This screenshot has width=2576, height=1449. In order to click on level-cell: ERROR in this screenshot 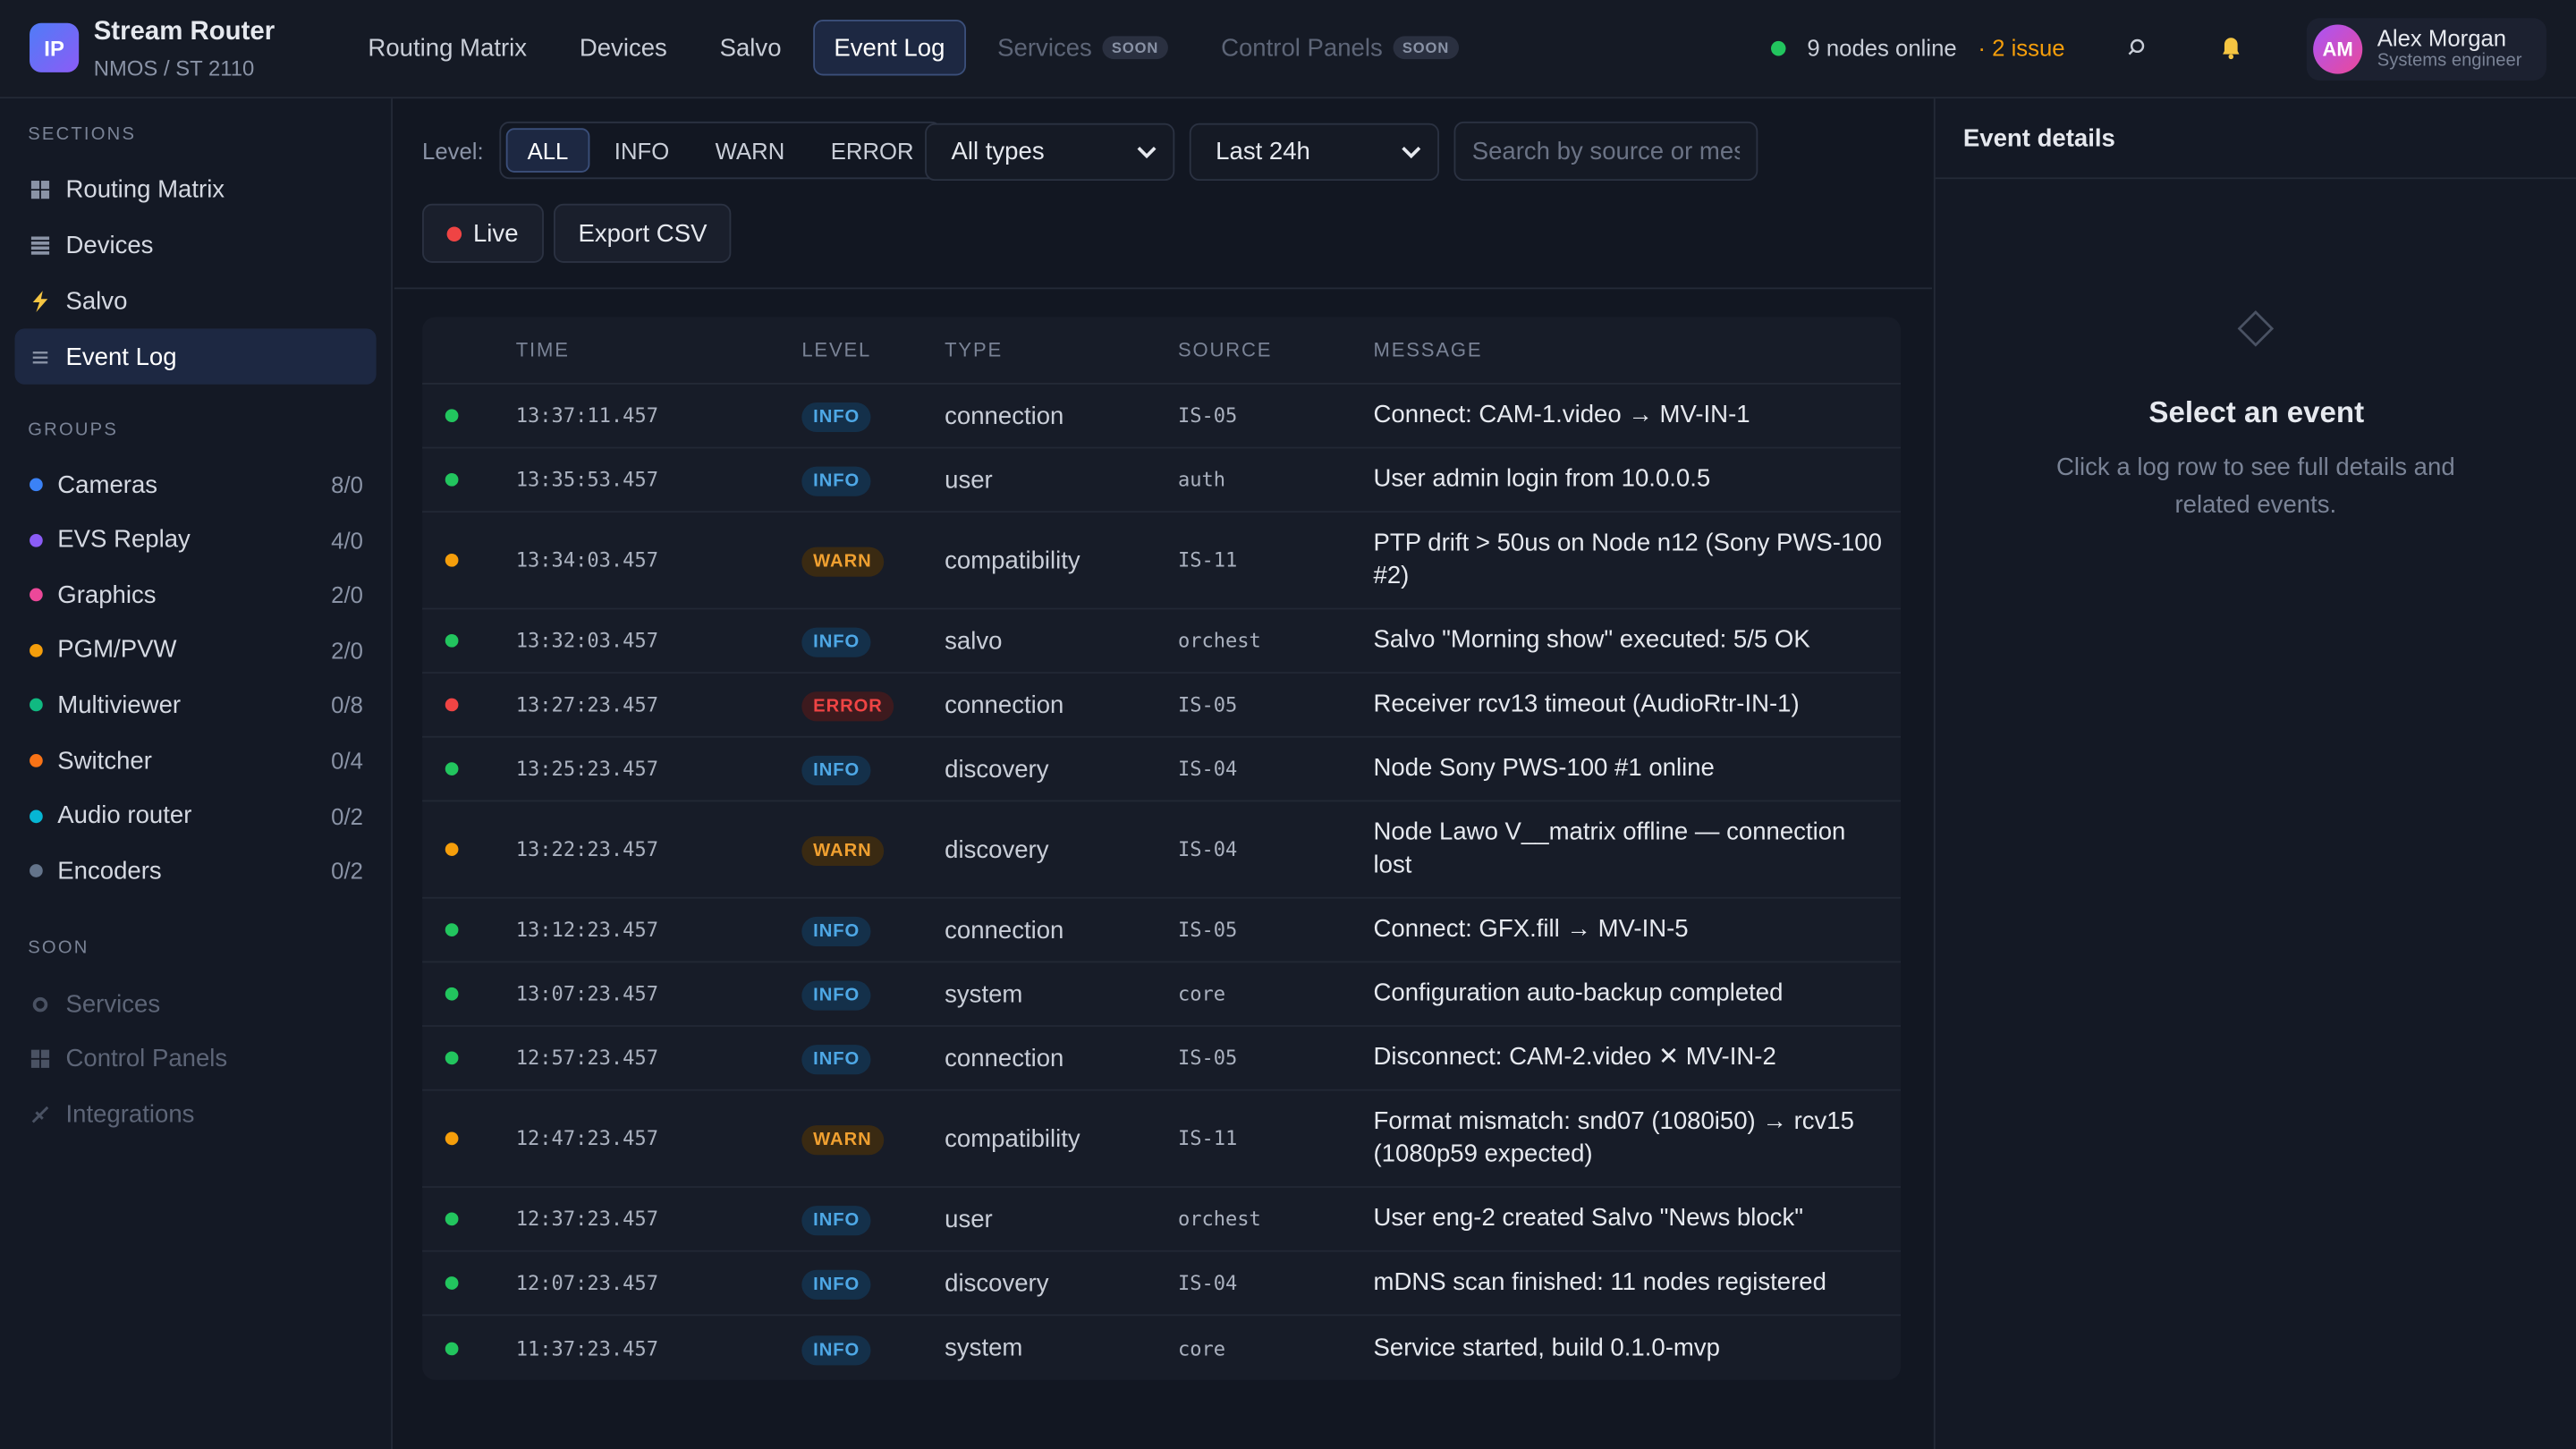, I will do `click(847, 706)`.